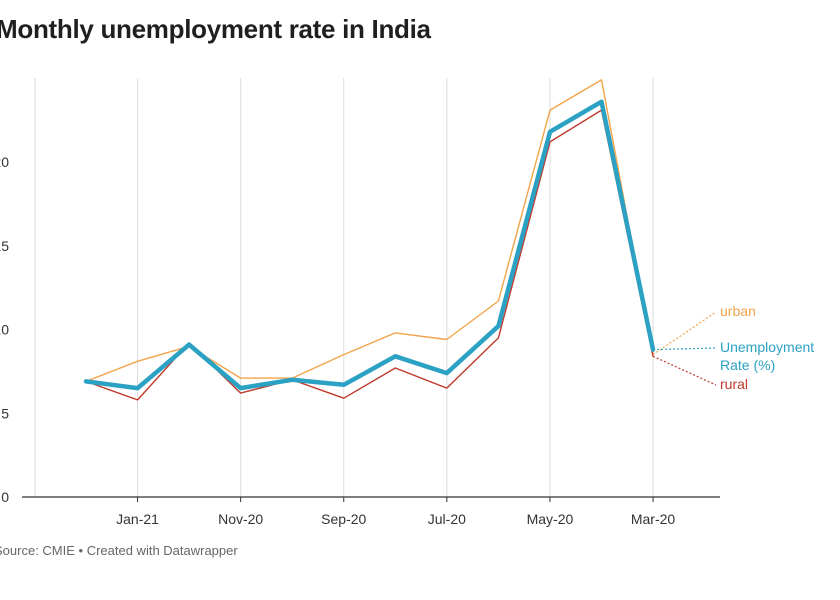 Image resolution: width=840 pixels, height=600 pixels. I want to click on y-tick-label: 20, so click(4, 162).